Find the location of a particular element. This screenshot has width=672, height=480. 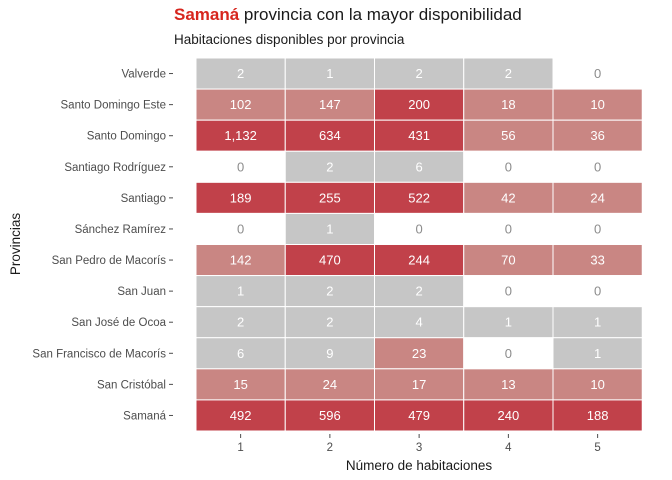

cell-value-label: 23 is located at coordinates (419, 353).